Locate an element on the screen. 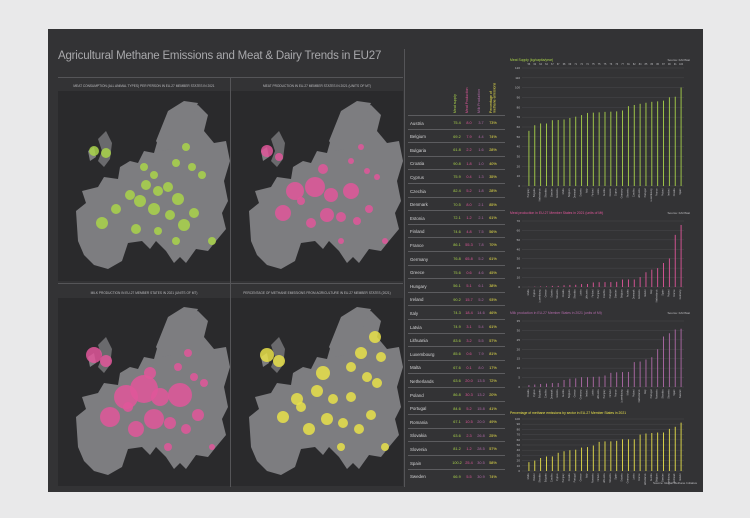  y-tick-label: 50 is located at coordinates (519, 137).